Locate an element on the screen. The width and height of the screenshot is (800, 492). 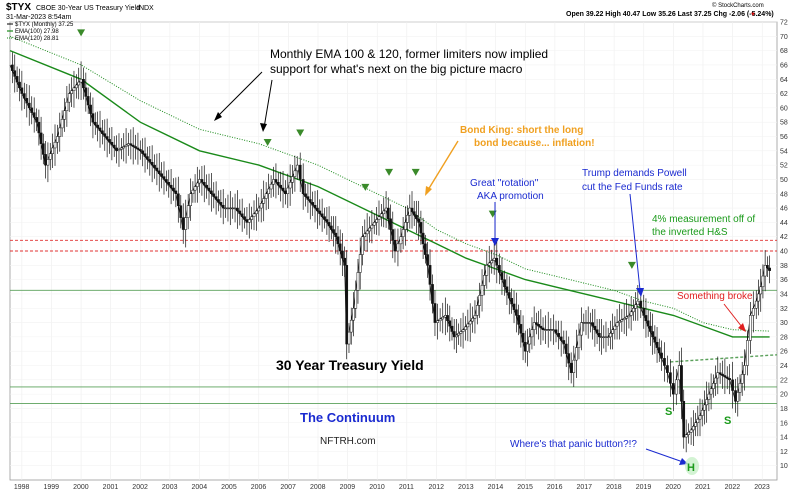
y-tick-label: 70 is located at coordinates (784, 37).